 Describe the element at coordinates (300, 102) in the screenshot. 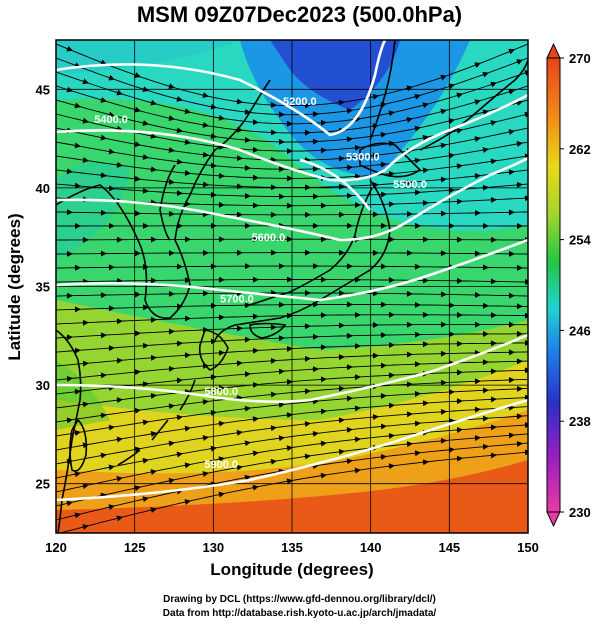

I see `contour-label: 5200.0` at that location.